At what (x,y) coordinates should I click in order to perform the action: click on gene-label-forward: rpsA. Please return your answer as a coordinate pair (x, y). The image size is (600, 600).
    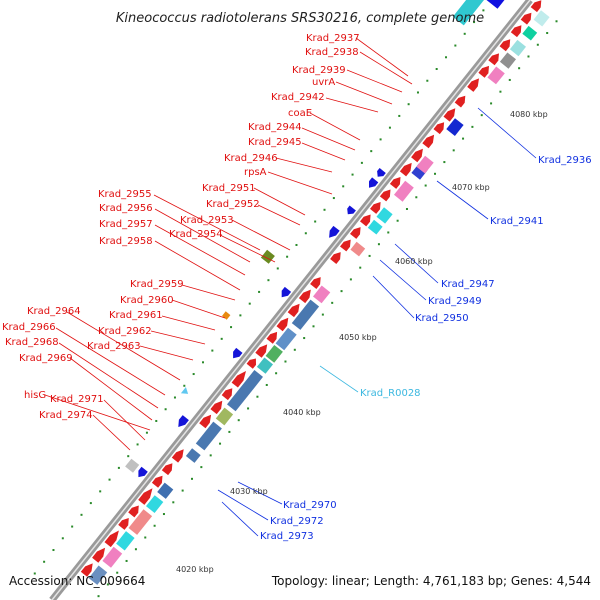
    Looking at the image, I should click on (255, 172).